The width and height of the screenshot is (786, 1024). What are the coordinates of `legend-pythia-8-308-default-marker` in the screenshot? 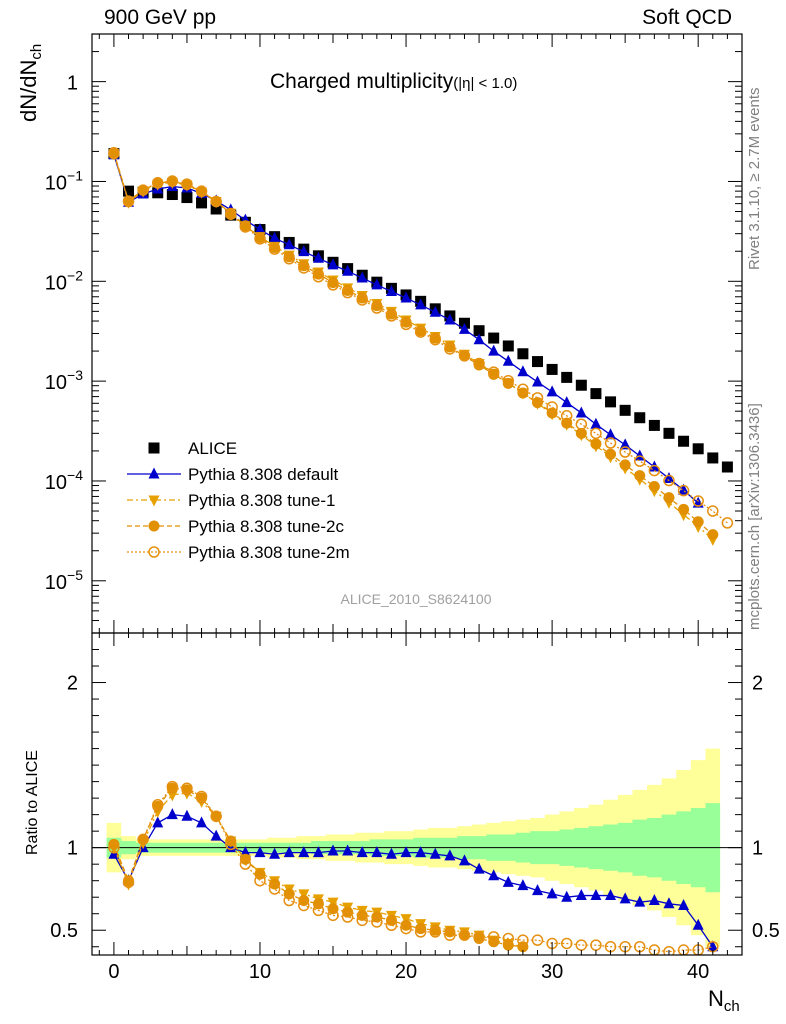 It's located at (154, 473).